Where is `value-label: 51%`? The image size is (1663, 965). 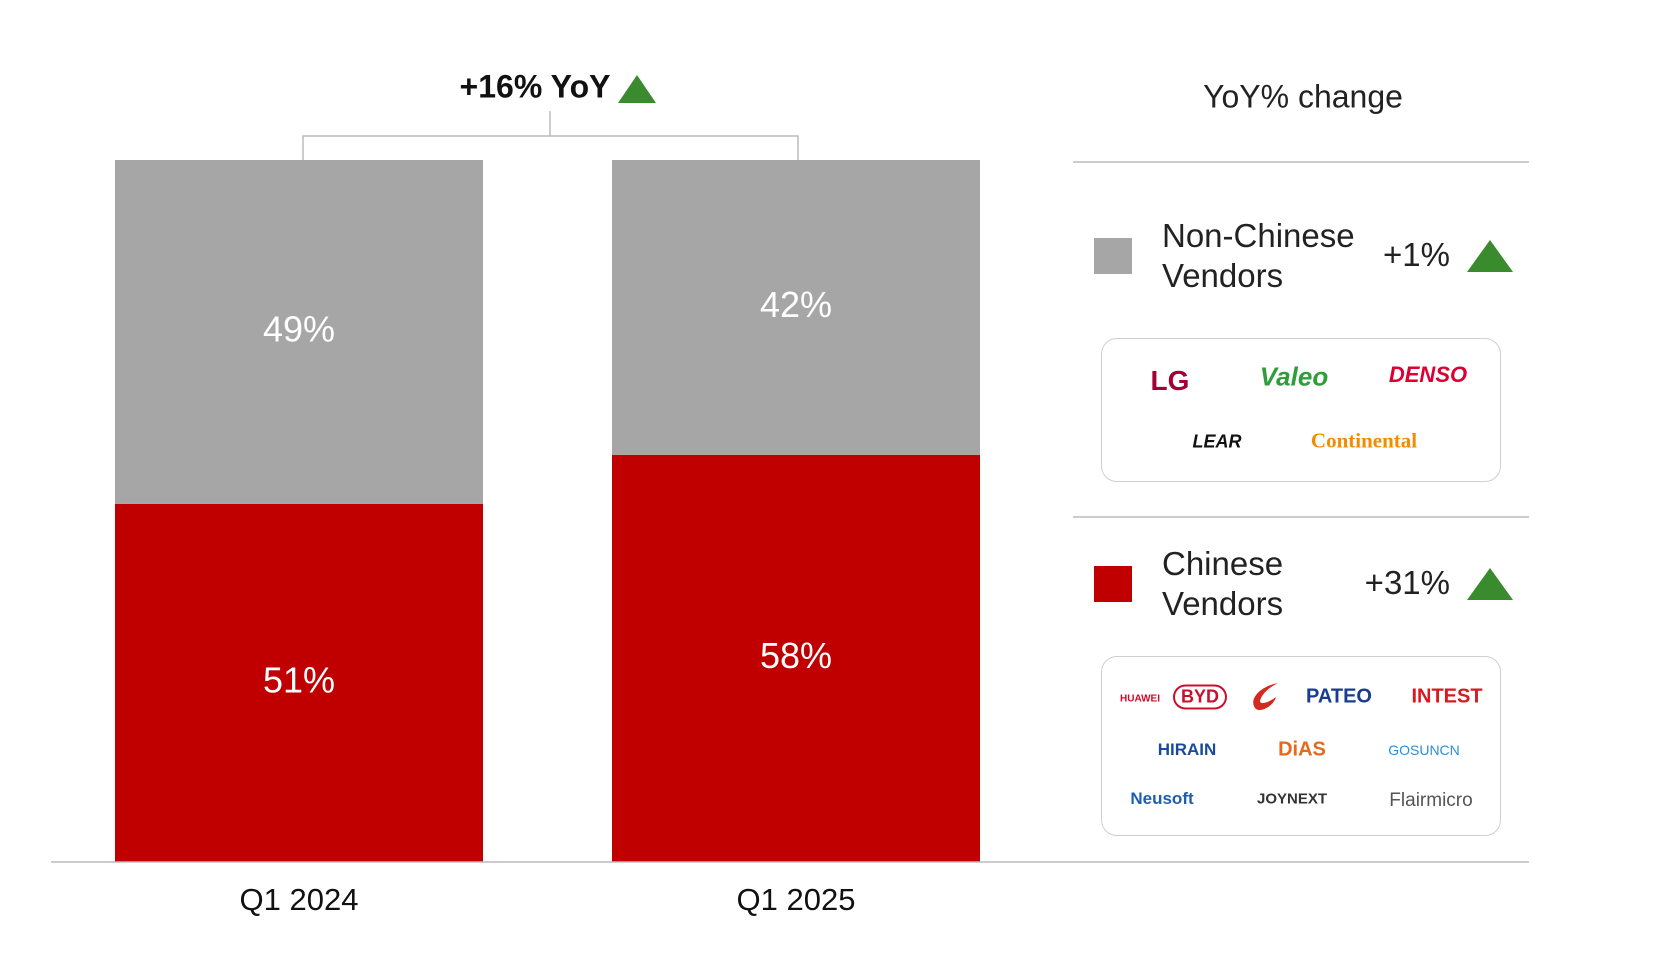 value-label: 51% is located at coordinates (299, 680).